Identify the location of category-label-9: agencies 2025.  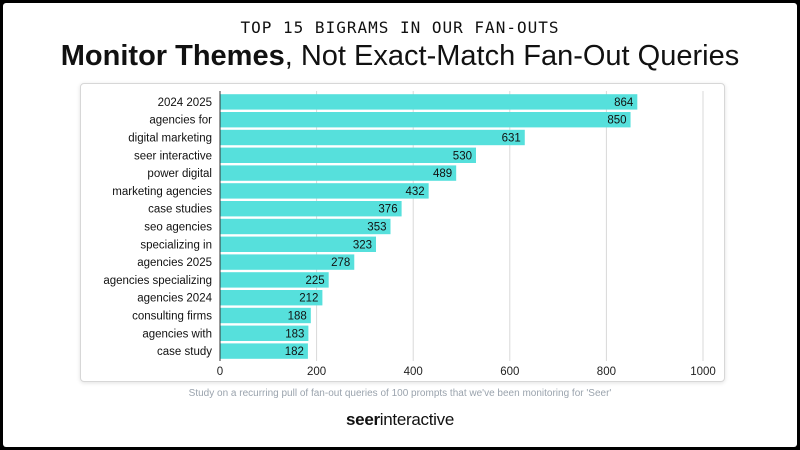
(174, 263).